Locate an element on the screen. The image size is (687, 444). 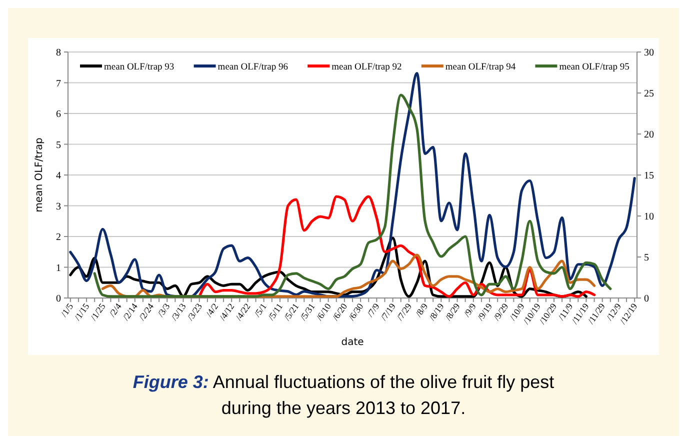
y-tick-label: 4 is located at coordinates (58, 176).